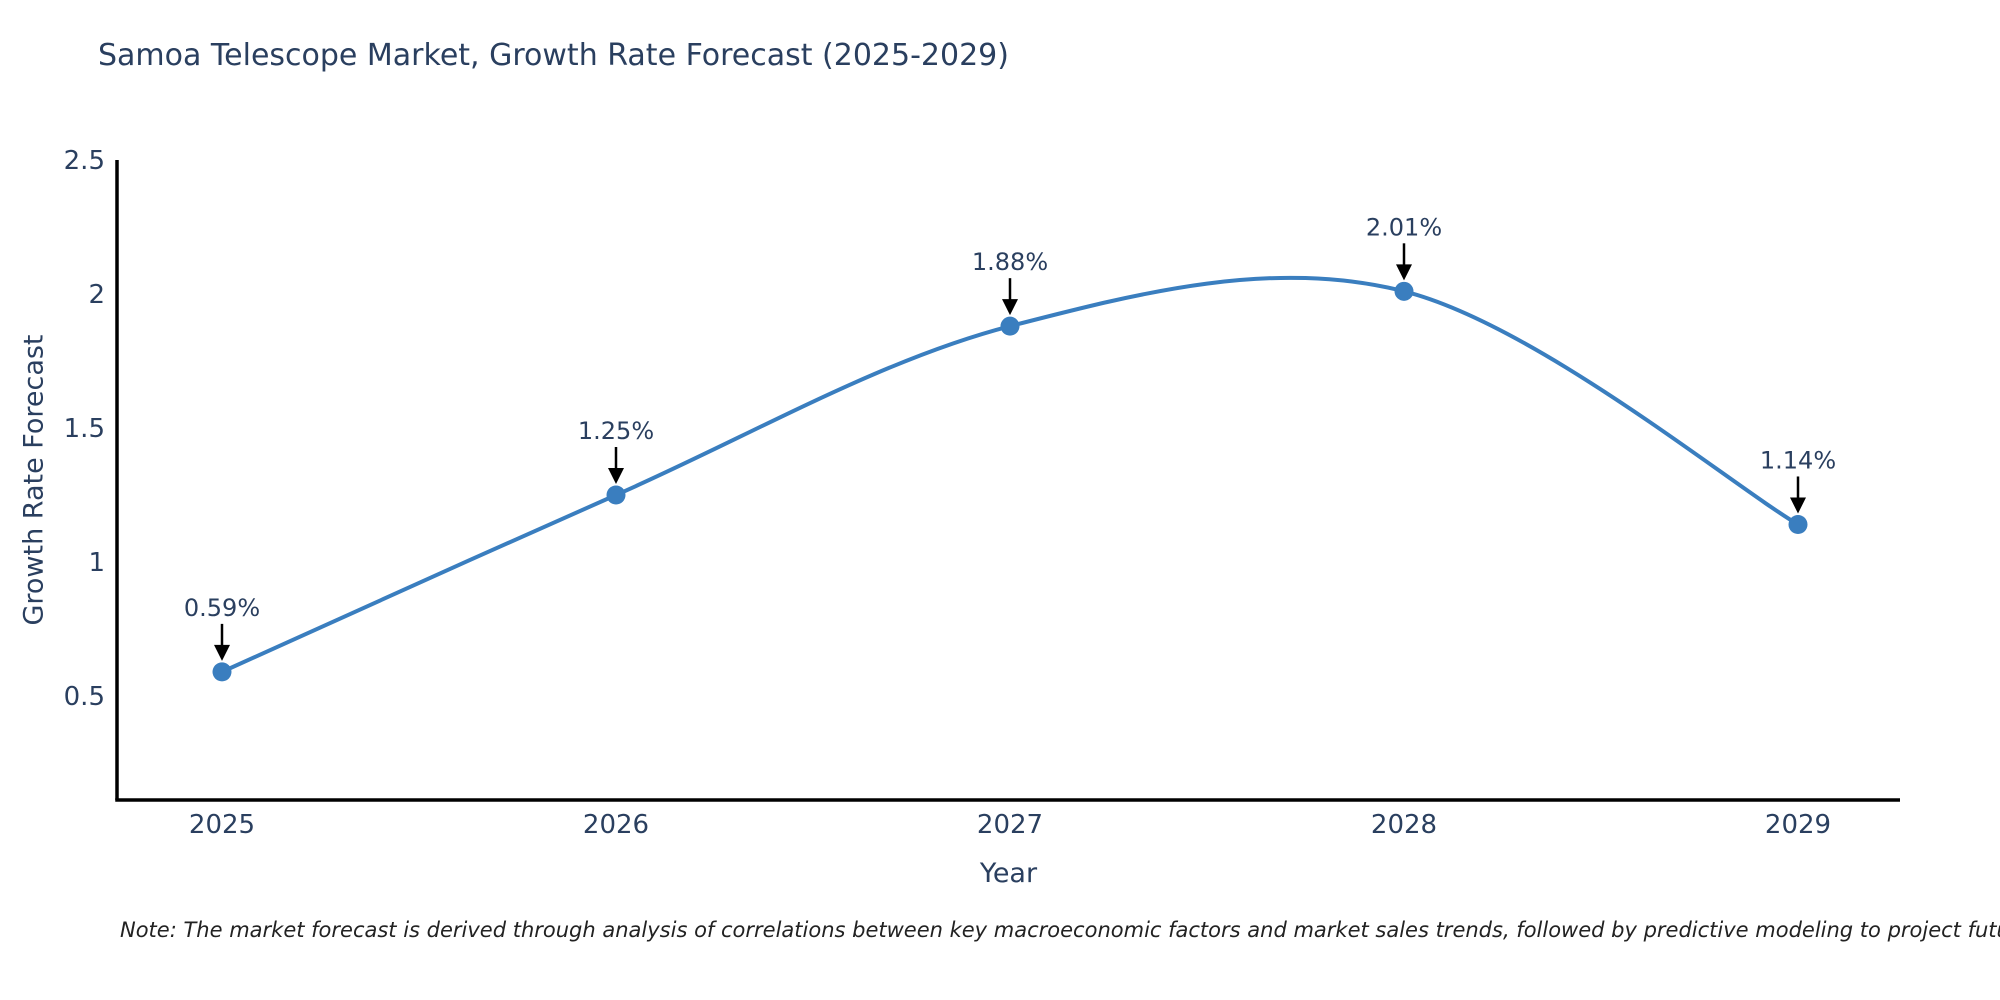 Image resolution: width=2000 pixels, height=1000 pixels. I want to click on x-tick-label: 2027, so click(1010, 825).